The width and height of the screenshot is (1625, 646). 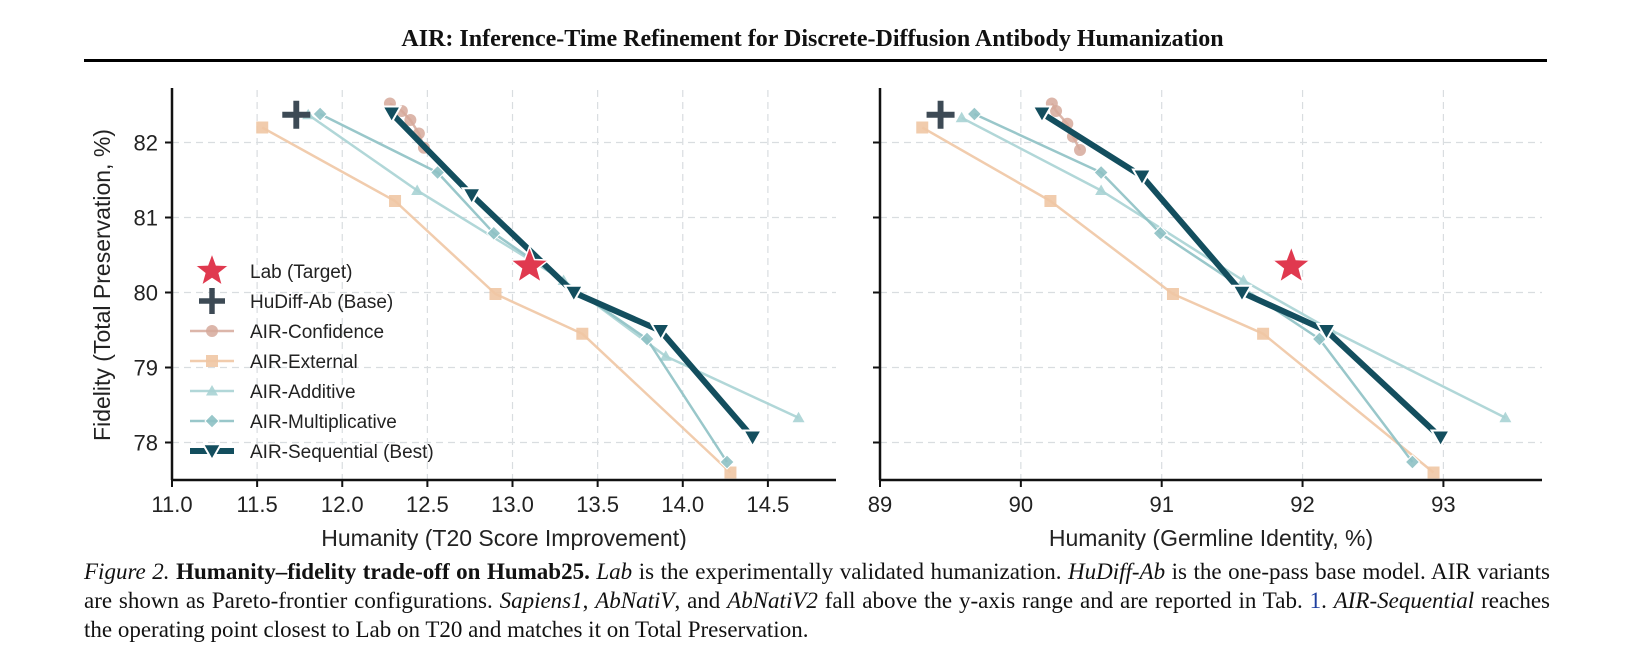 What do you see at coordinates (146, 443) in the screenshot?
I see `y-tick-label: 78` at bounding box center [146, 443].